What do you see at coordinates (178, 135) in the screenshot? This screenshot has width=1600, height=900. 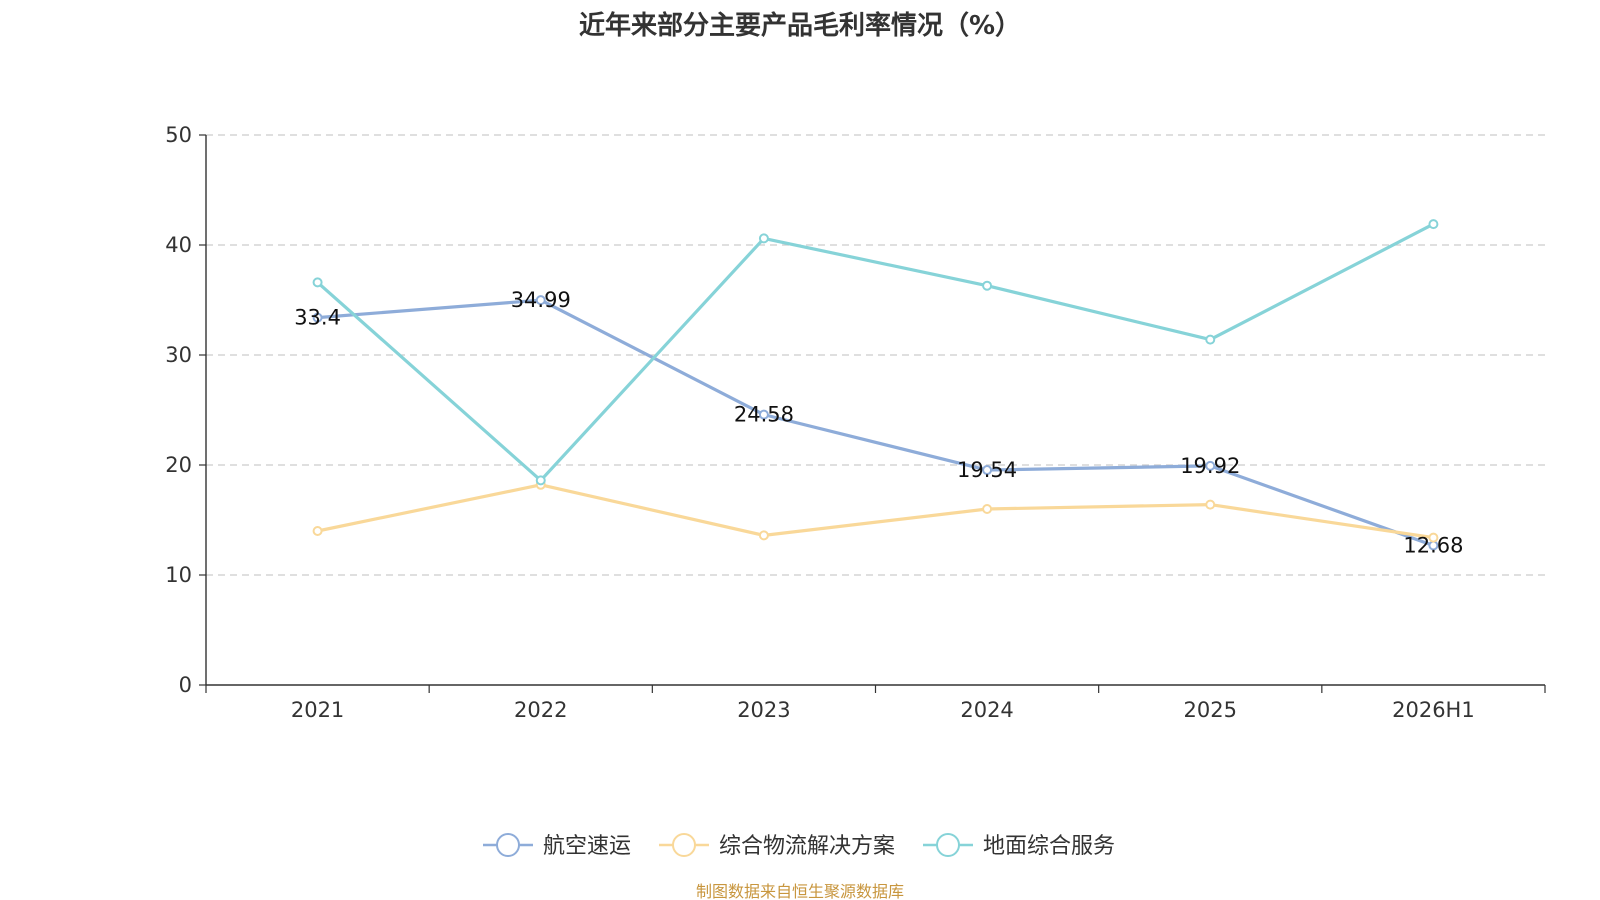 I see `y-tick-label: 50` at bounding box center [178, 135].